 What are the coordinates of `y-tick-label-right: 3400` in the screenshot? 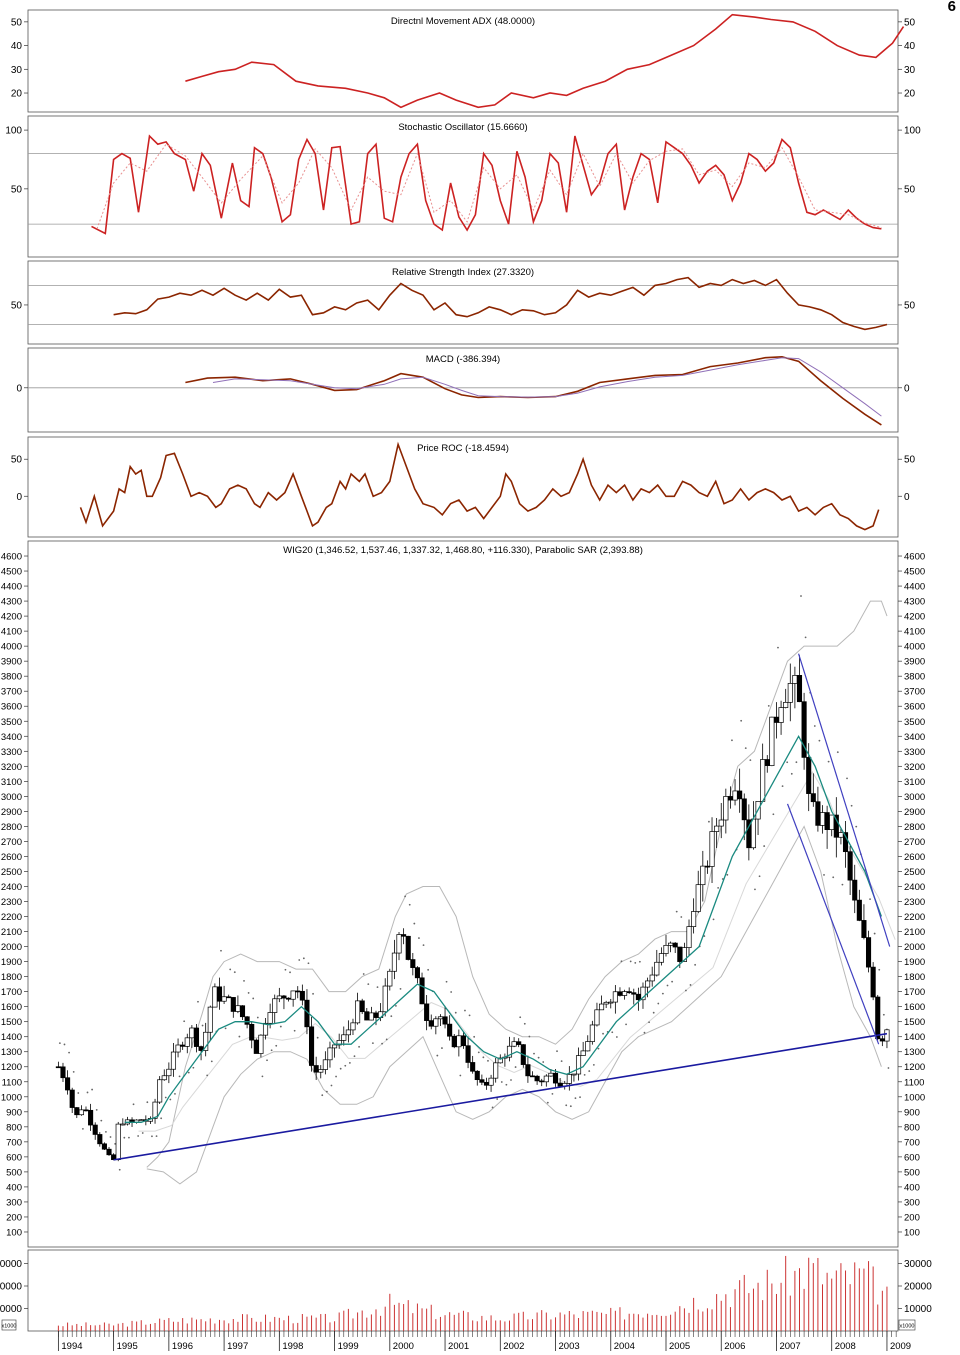 It's located at (914, 737).